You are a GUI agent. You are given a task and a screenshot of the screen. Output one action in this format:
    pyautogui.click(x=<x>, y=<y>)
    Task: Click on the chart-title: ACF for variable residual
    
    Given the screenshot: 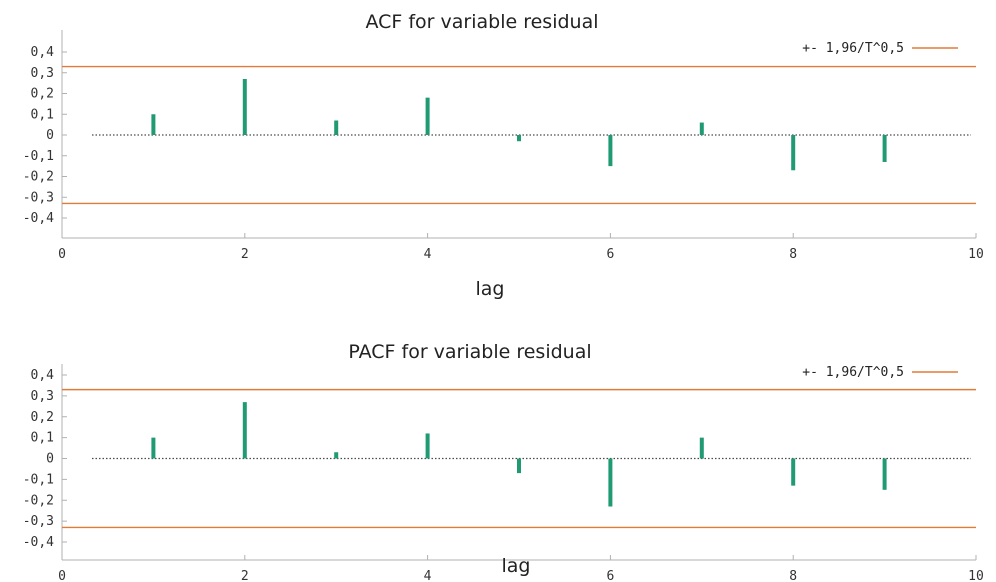 What is the action you would take?
    pyautogui.click(x=481, y=22)
    